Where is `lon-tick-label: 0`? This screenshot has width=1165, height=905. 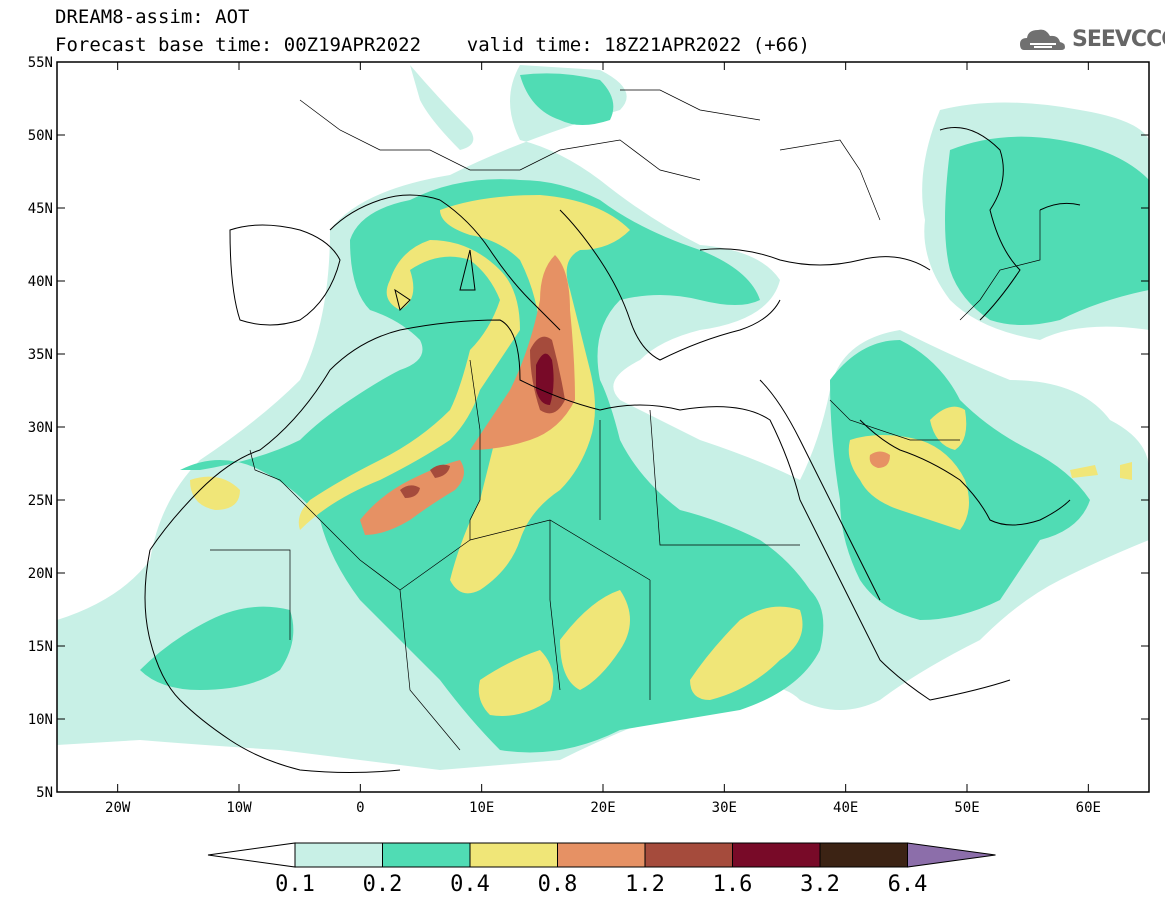
lon-tick-label: 0 is located at coordinates (360, 808).